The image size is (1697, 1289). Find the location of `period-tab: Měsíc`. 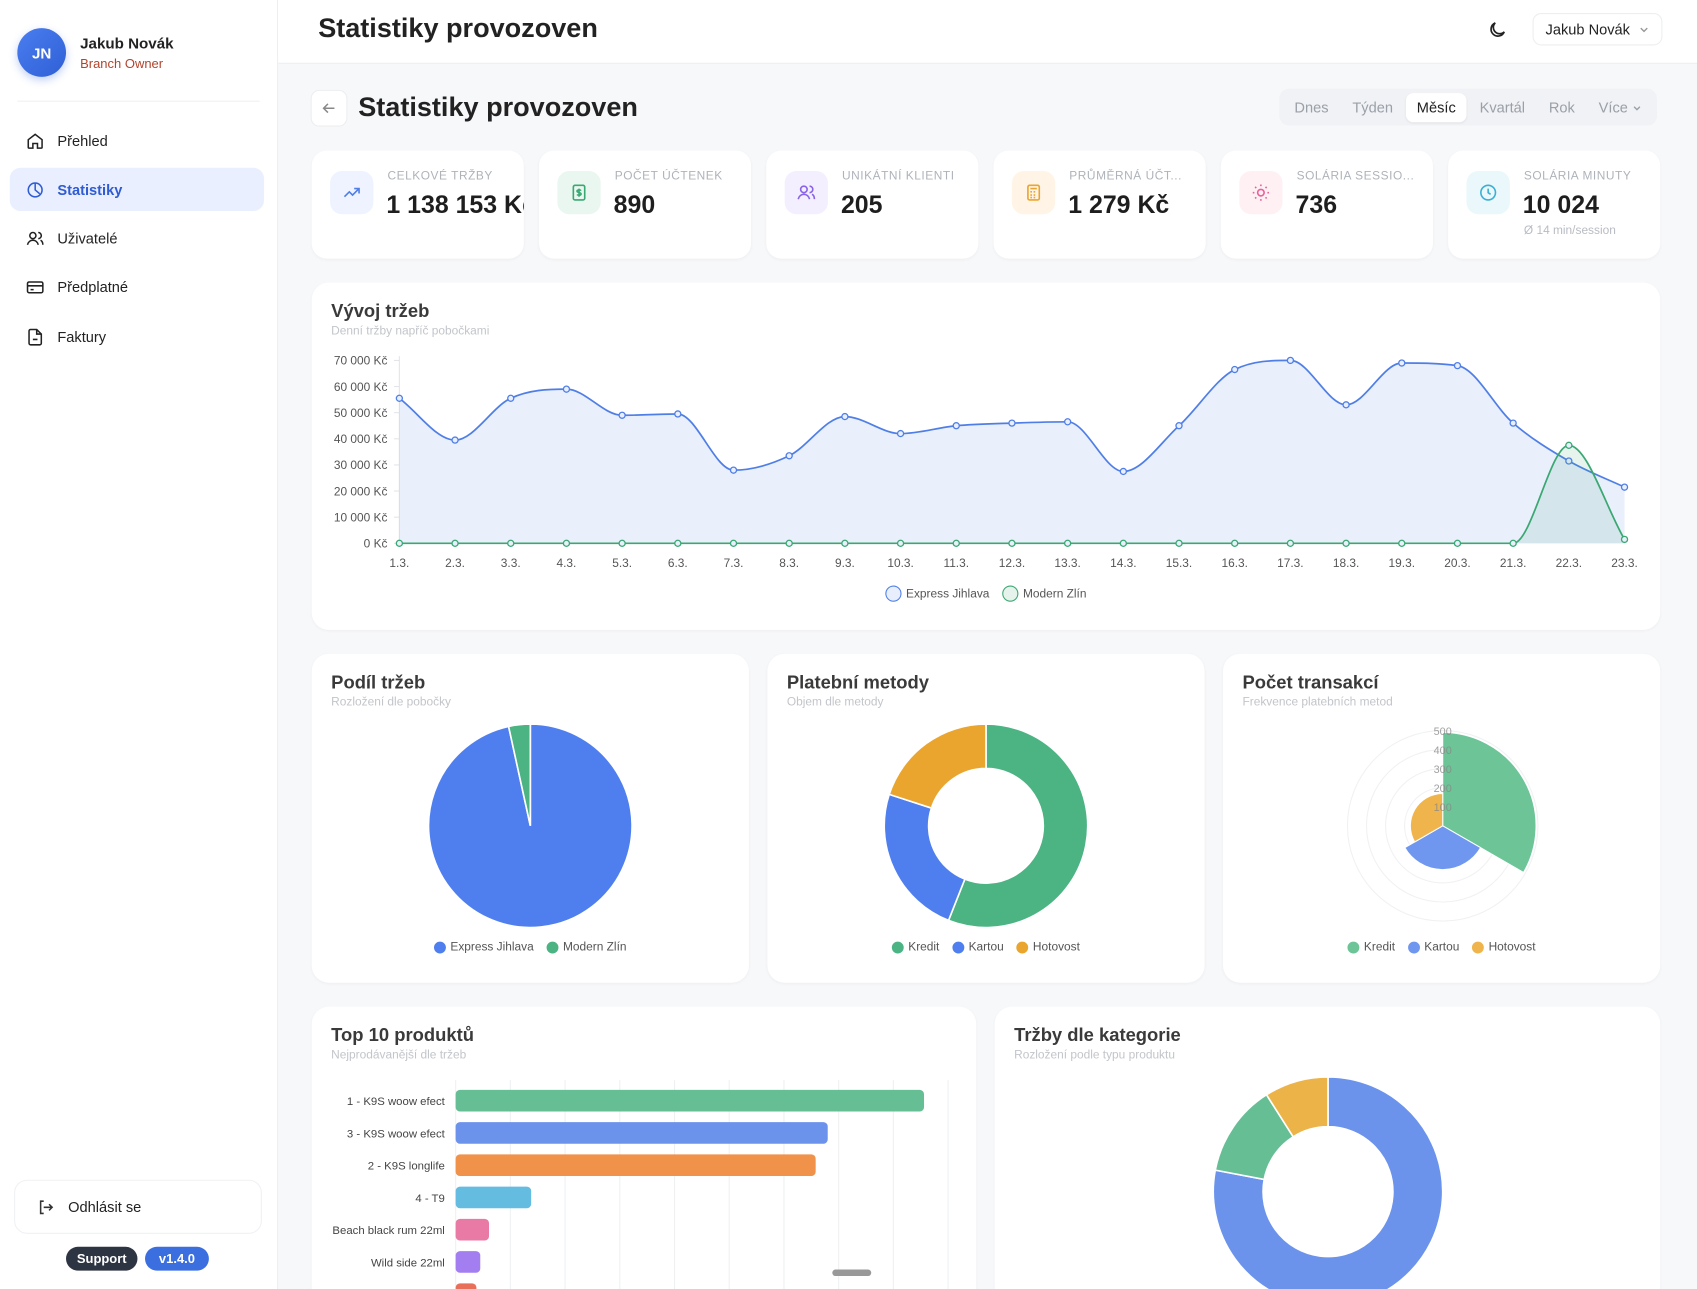

period-tab: Měsíc is located at coordinates (1436, 107).